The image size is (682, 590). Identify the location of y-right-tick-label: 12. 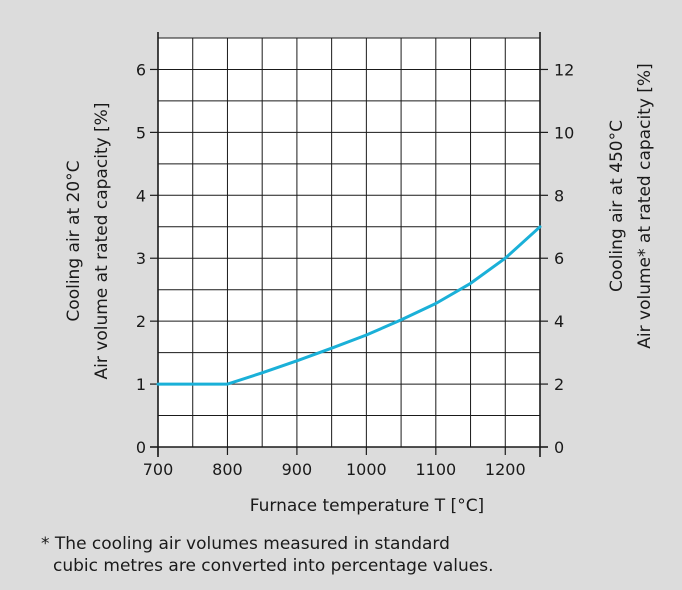
(564, 69).